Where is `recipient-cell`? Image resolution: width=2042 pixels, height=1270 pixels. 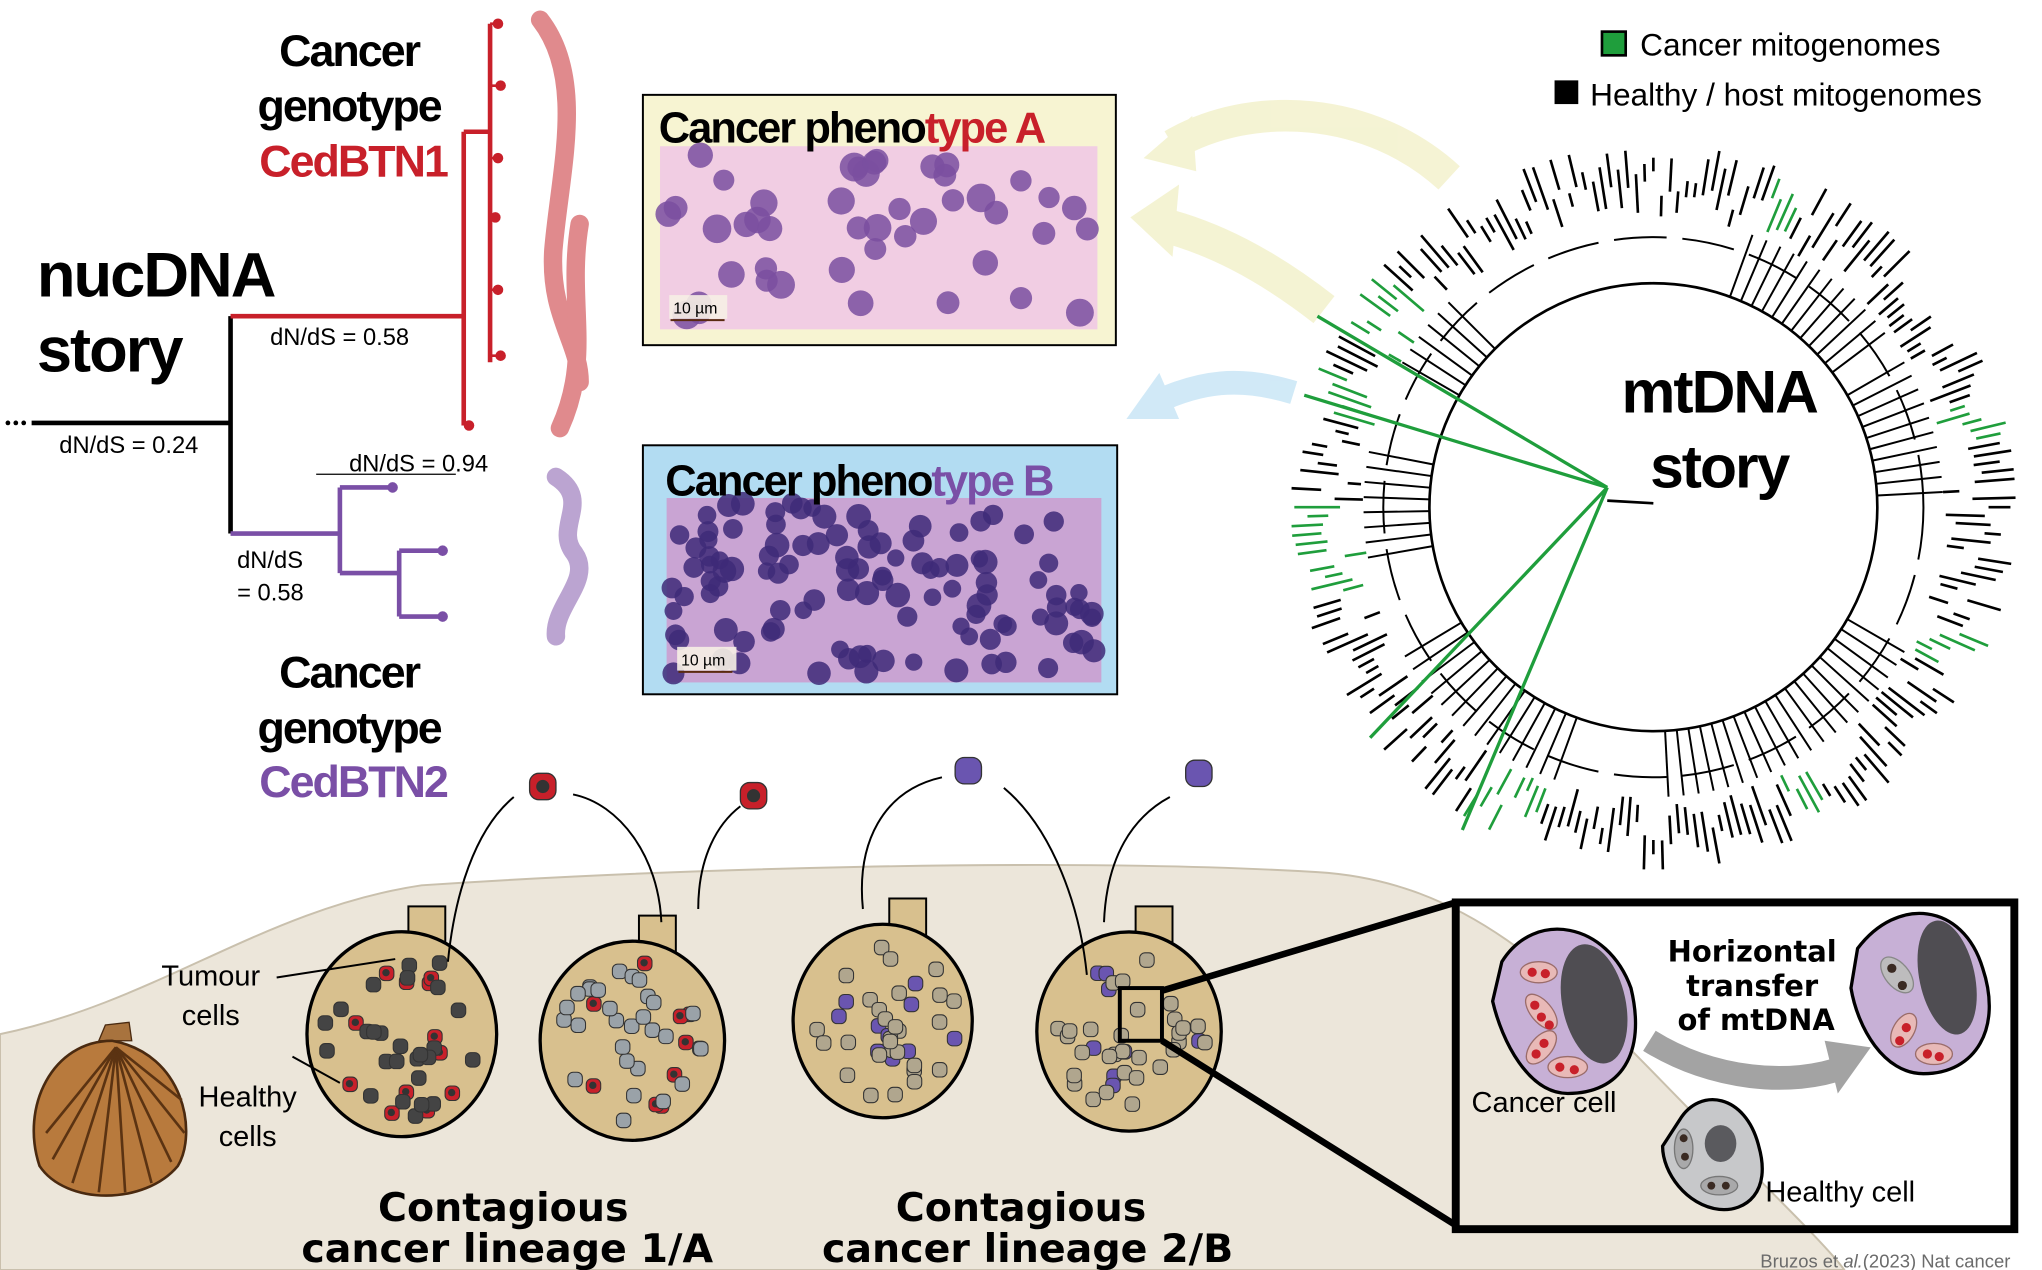
recipient-cell is located at coordinates (1920, 993).